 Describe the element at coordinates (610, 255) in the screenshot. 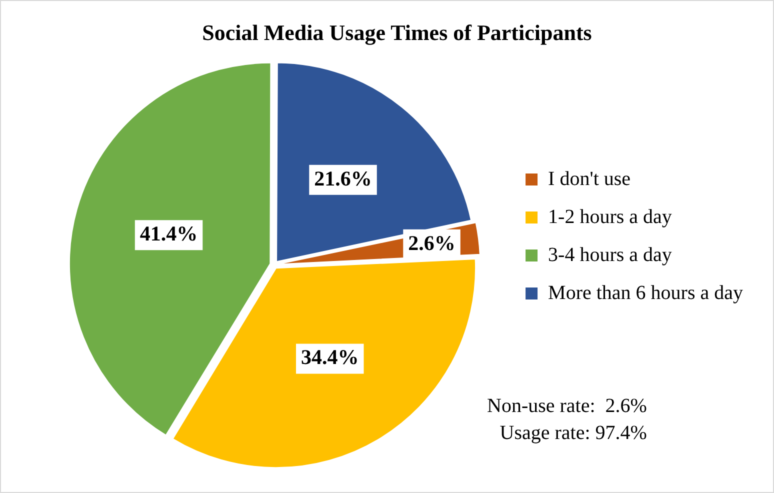

I see `legend-label: 3-4 hours a day` at that location.